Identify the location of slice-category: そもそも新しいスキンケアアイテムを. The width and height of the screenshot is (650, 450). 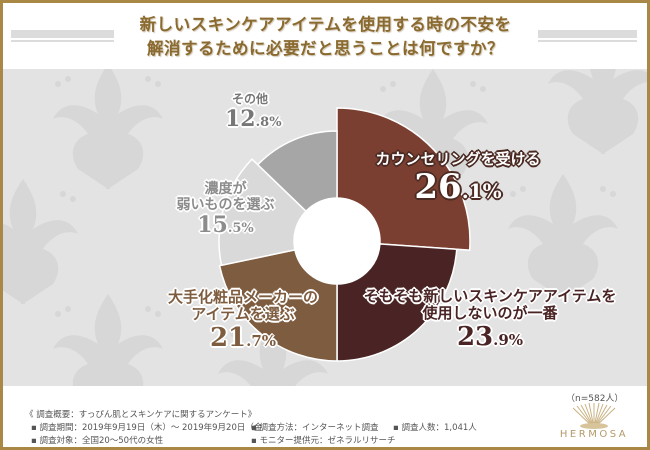
(490, 296).